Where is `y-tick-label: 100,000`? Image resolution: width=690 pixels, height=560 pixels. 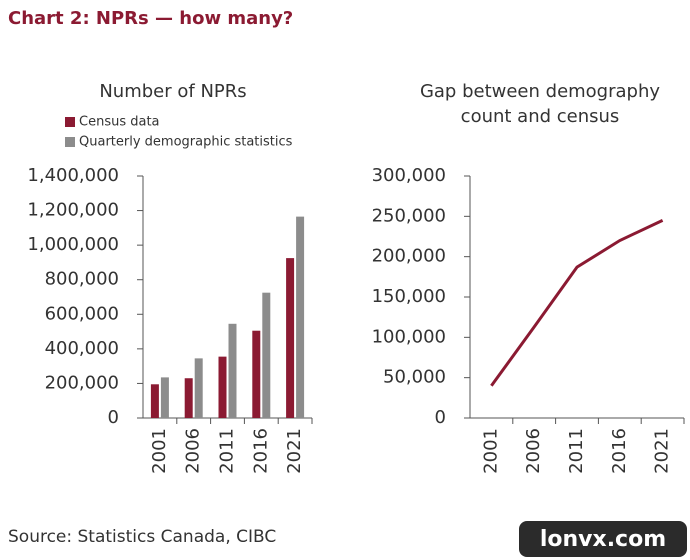
y-tick-label: 100,000 is located at coordinates (409, 336).